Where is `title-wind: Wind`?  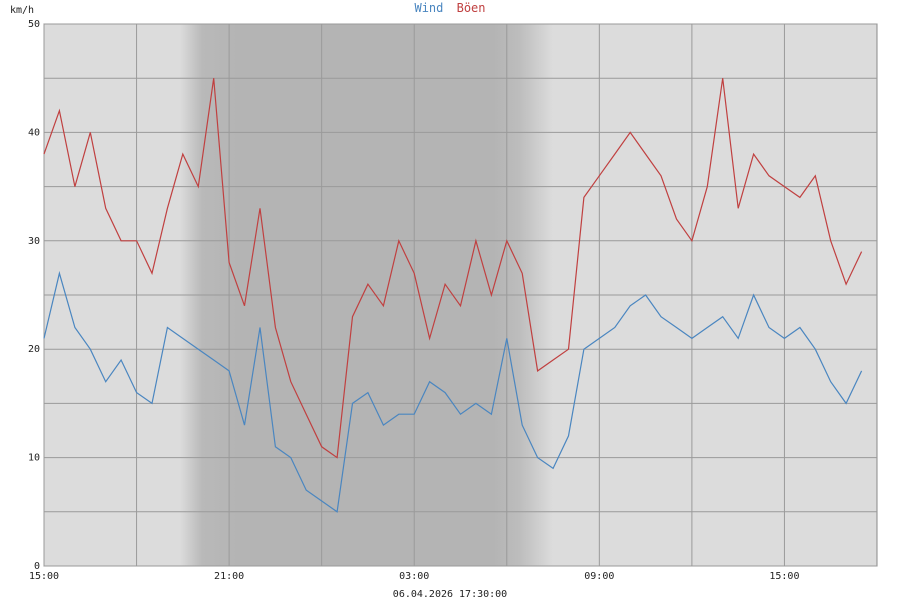
title-wind: Wind is located at coordinates (428, 8).